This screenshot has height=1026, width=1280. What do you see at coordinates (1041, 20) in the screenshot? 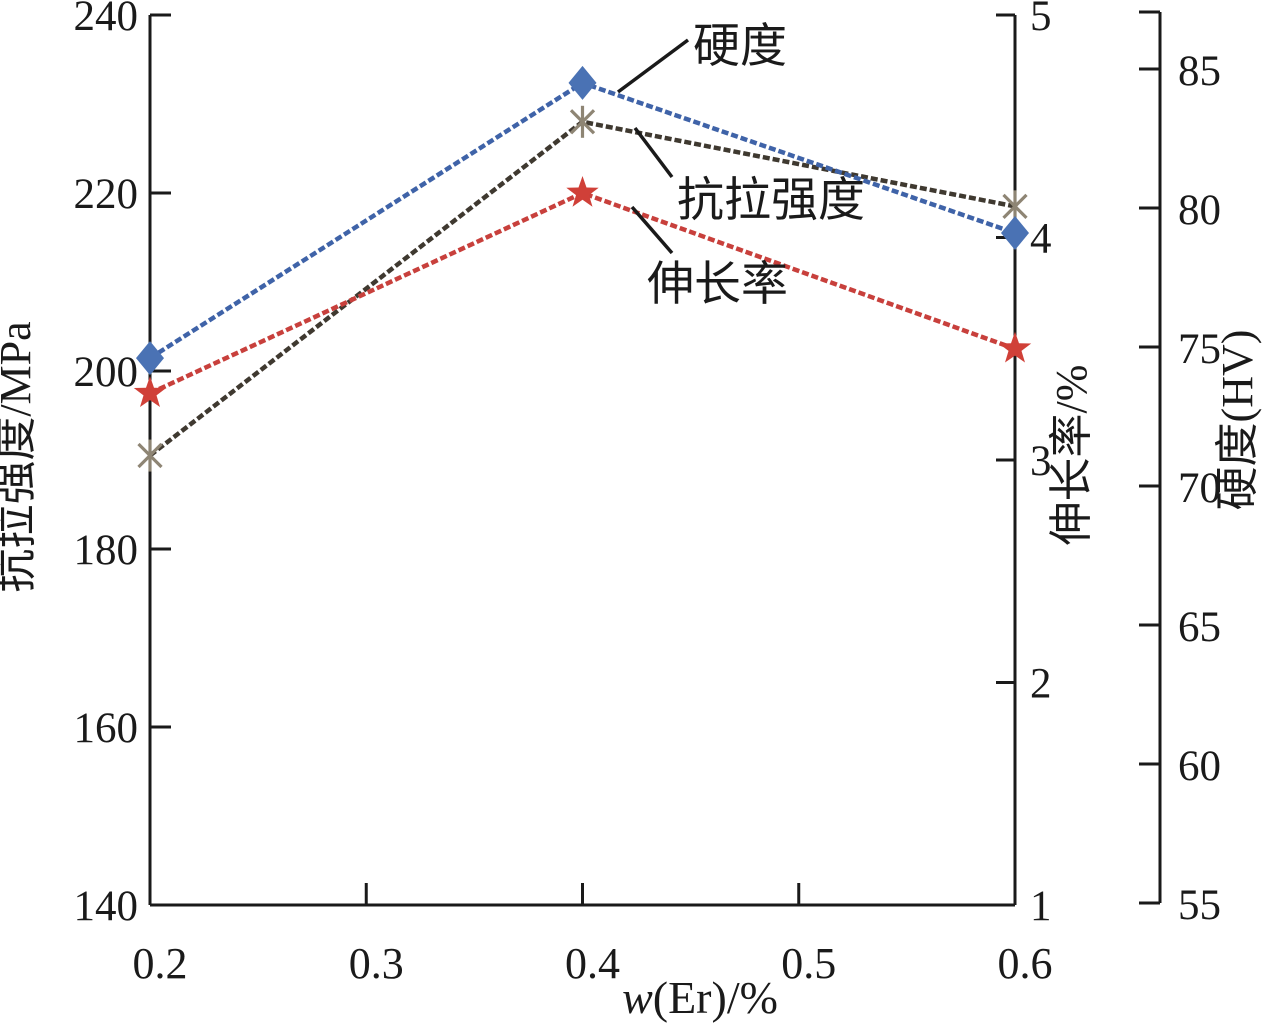
I see `elongation-tick-label: 5` at bounding box center [1041, 20].